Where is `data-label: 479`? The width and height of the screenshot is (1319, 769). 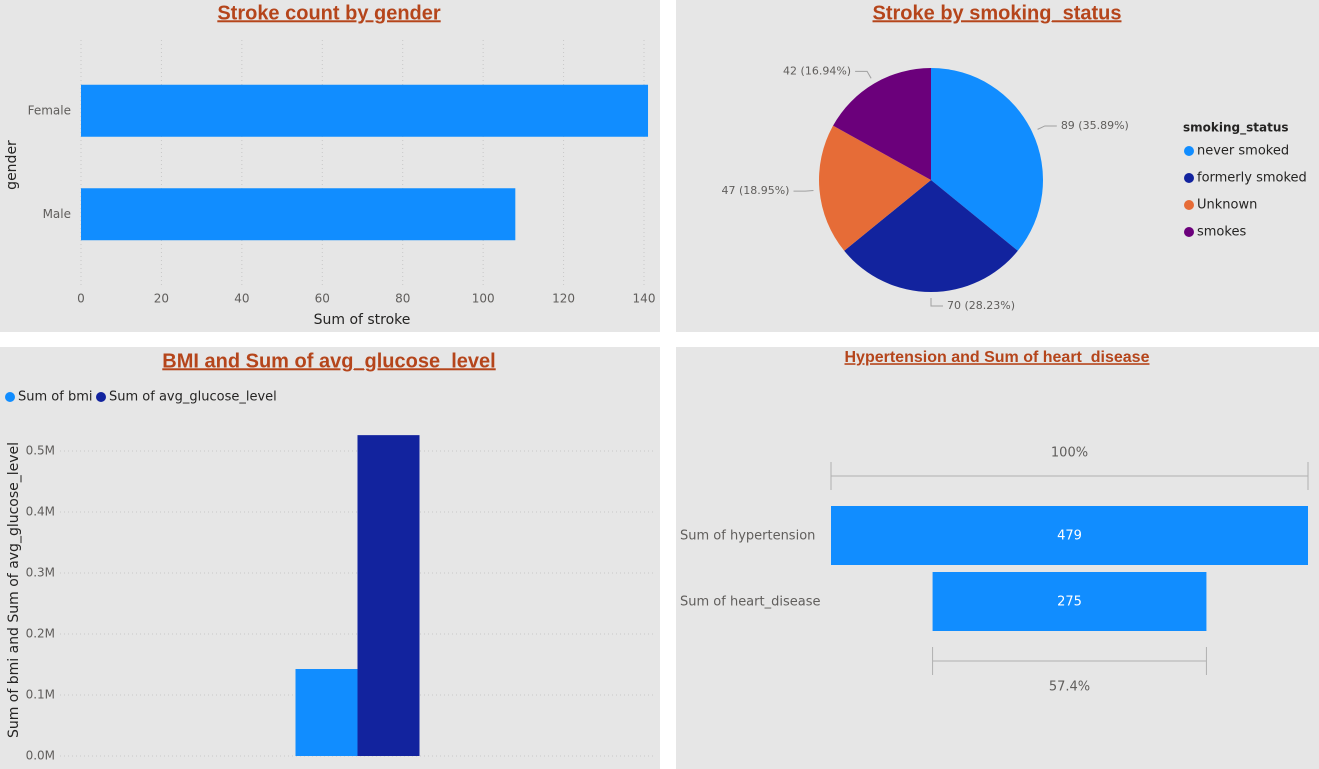
data-label: 479 is located at coordinates (1069, 536).